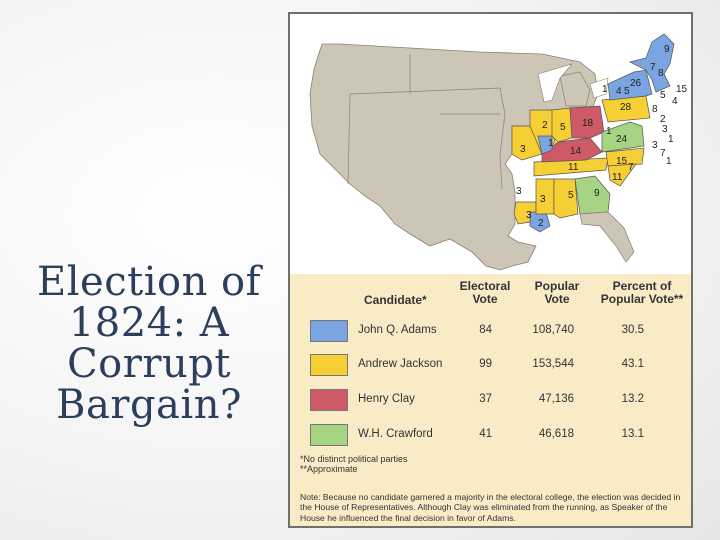 Image resolution: width=720 pixels, height=540 pixels. Describe the element at coordinates (566, 198) in the screenshot. I see `state-alabama` at that location.